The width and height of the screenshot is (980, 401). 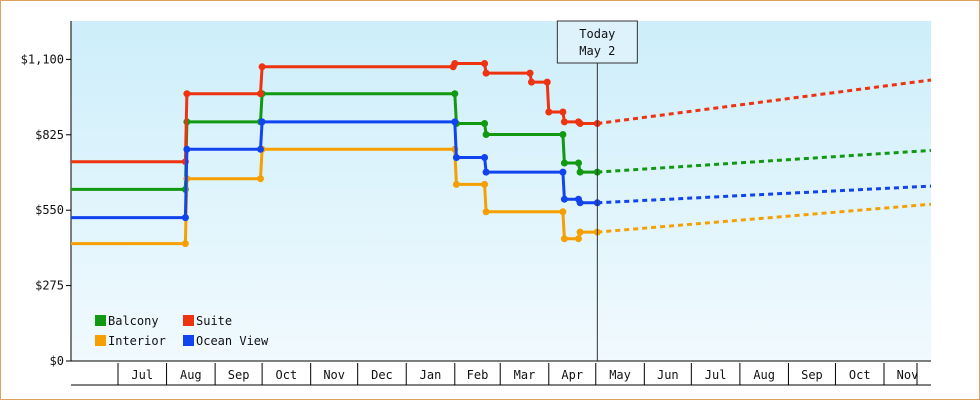 What do you see at coordinates (382, 375) in the screenshot?
I see `month-label: Dec` at bounding box center [382, 375].